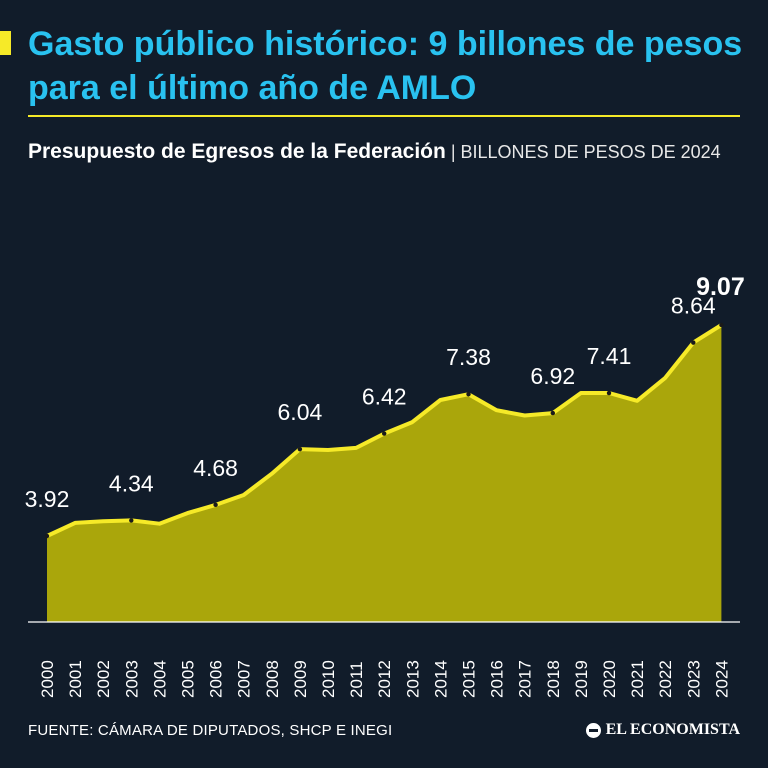 The image size is (768, 768). Describe the element at coordinates (693, 306) in the screenshot. I see `value-label-2023: 8.64` at that location.